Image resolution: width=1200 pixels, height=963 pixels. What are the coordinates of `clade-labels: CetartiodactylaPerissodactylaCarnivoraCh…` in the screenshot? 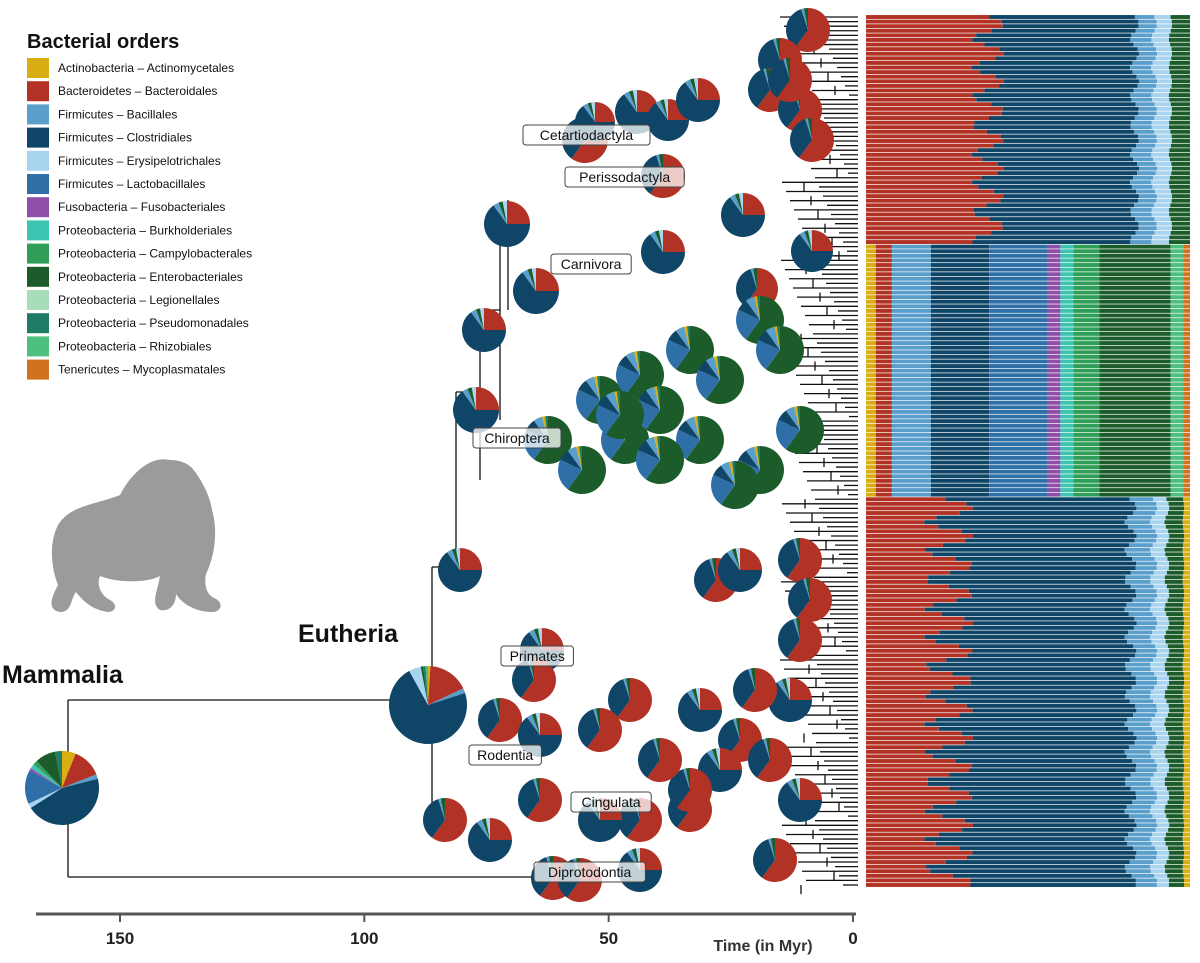 It's located at (576, 503).